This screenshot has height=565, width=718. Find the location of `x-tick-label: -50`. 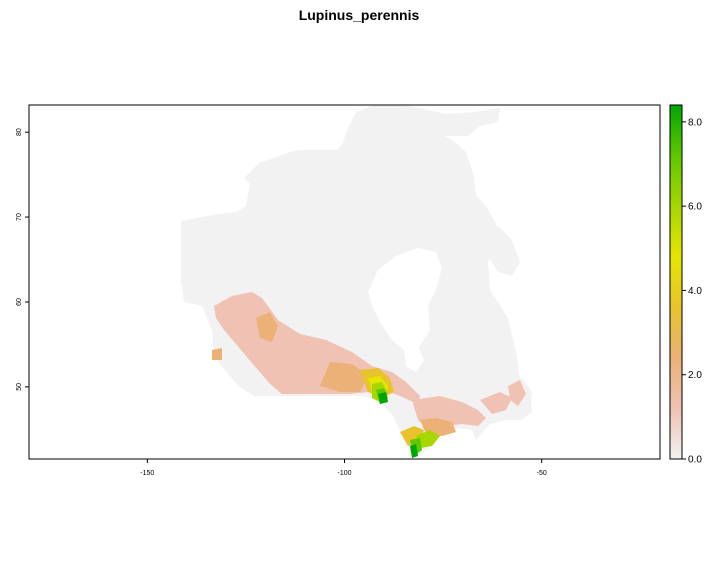

x-tick-label: -50 is located at coordinates (542, 473).